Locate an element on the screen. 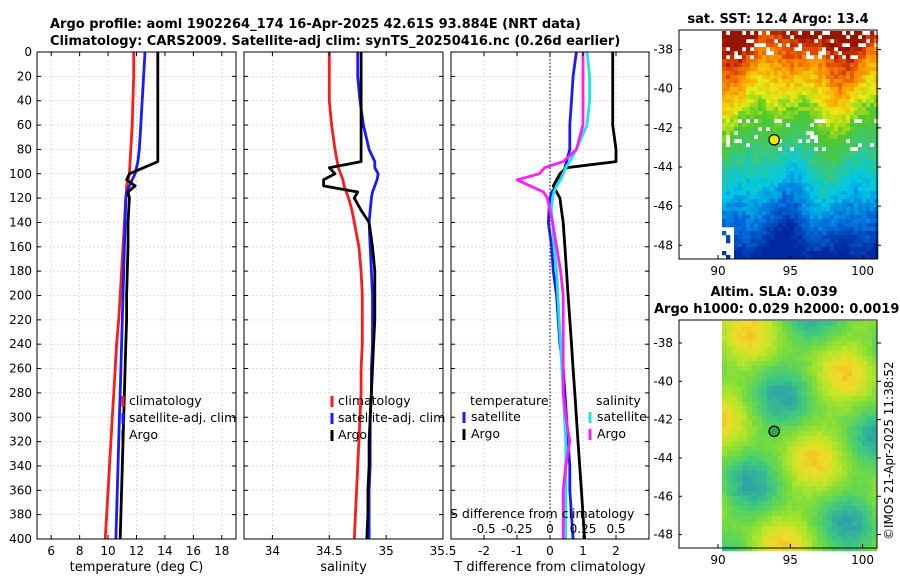 The image size is (900, 585). legend-entry: climatology is located at coordinates (374, 400).